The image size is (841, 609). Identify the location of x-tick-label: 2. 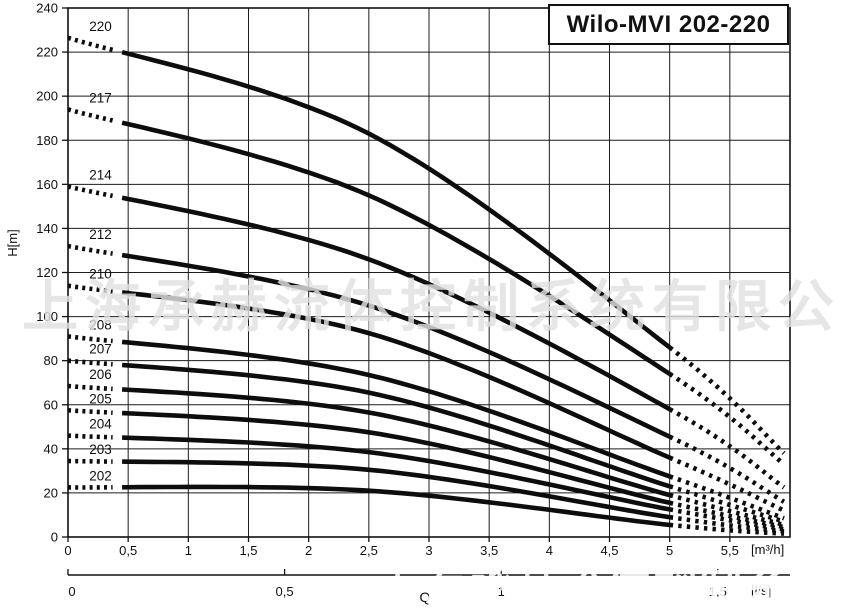
(308, 550).